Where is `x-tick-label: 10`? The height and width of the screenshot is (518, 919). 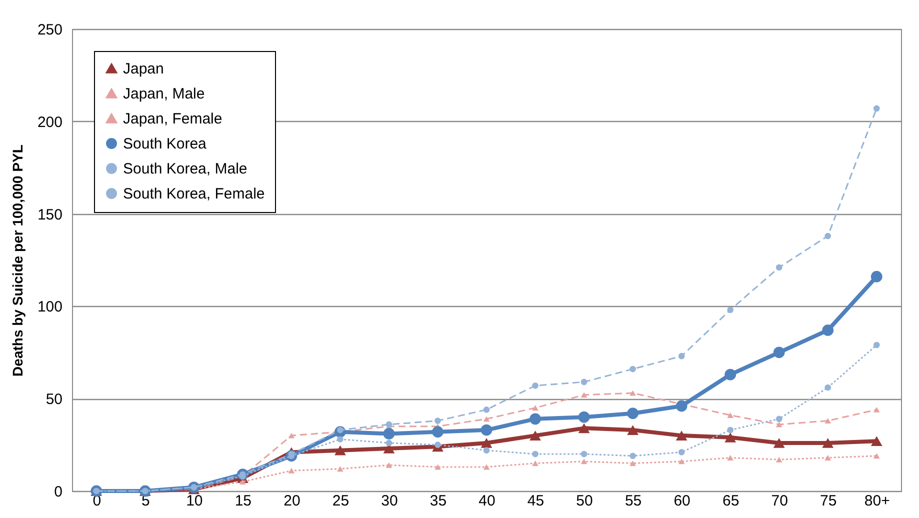
x-tick-label: 10 is located at coordinates (194, 501).